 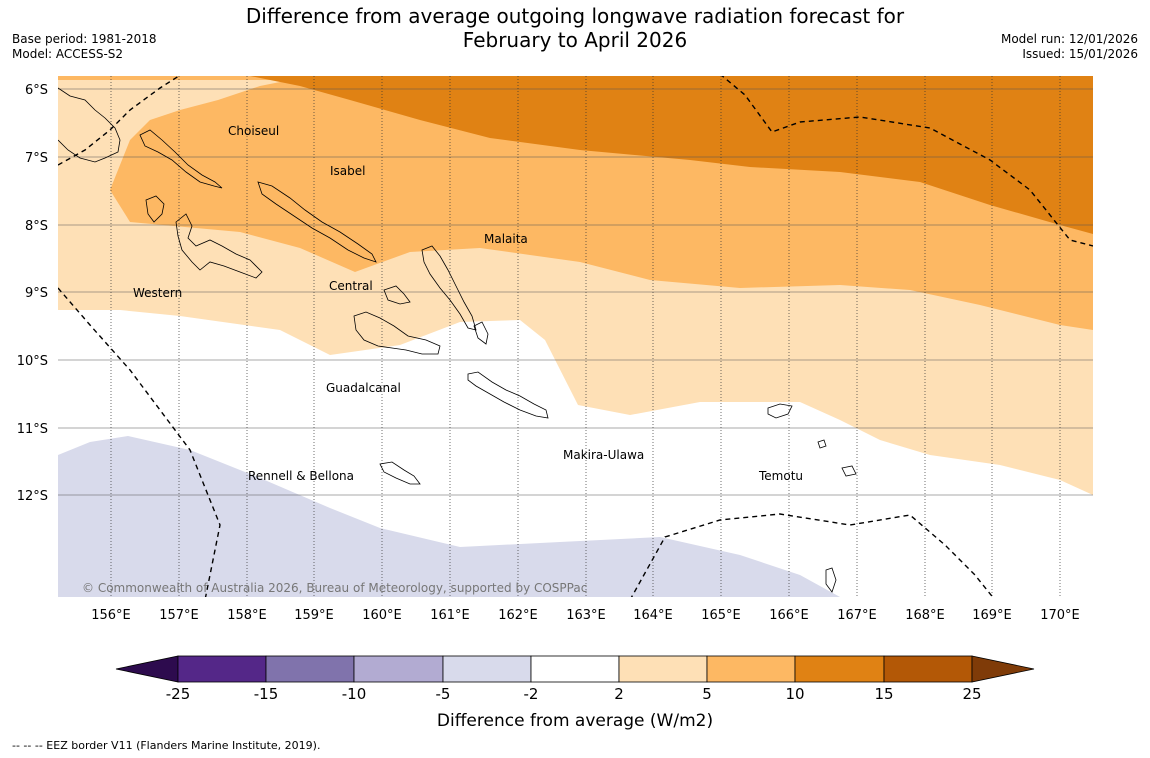 What do you see at coordinates (400, 473) in the screenshot?
I see `rennell-coast` at bounding box center [400, 473].